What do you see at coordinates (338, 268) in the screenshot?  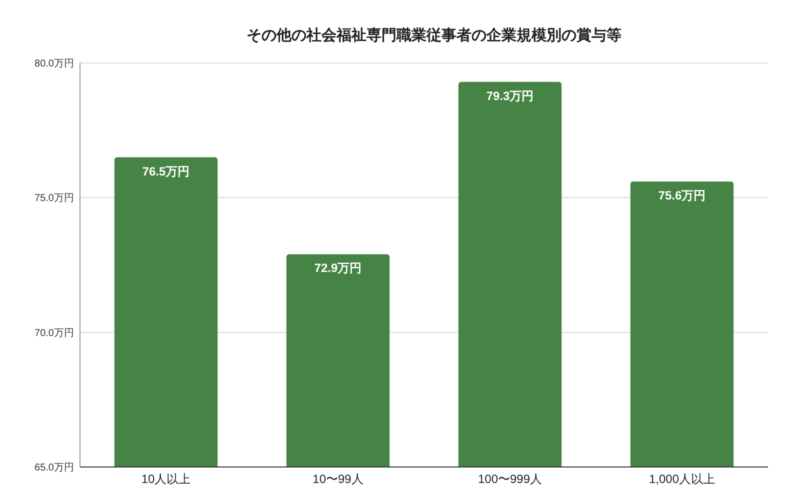 I see `data-label: 72.9万円` at bounding box center [338, 268].